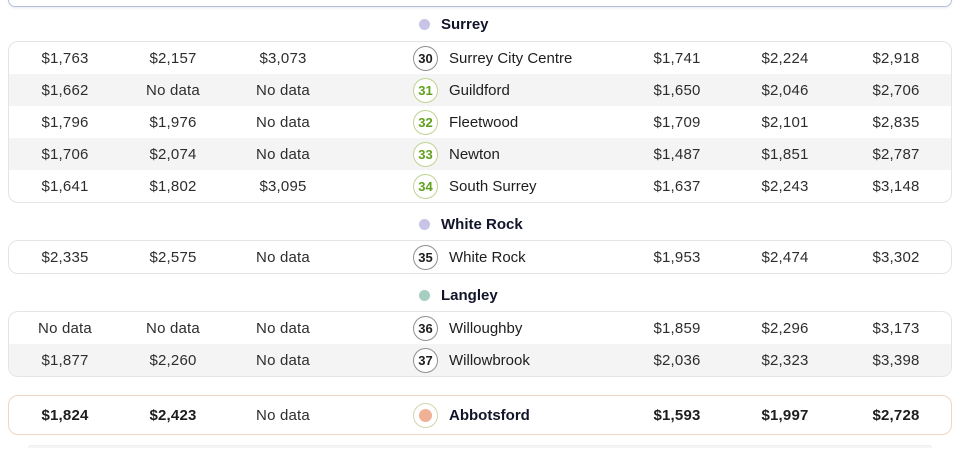 Image resolution: width=960 pixels, height=449 pixels. Describe the element at coordinates (785, 257) in the screenshot. I see `price-cell: $2,474` at that location.